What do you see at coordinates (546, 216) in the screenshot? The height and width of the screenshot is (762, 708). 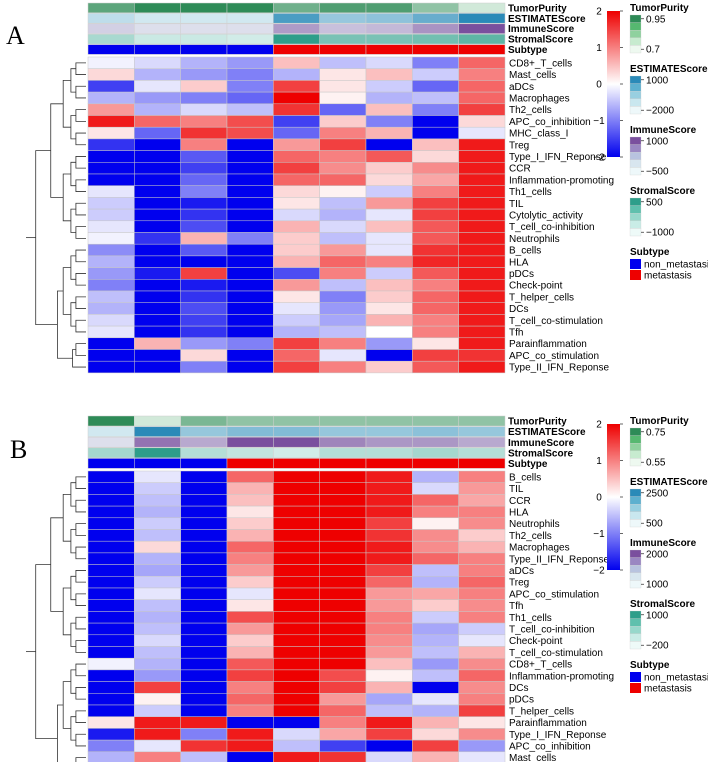 I see `row-label-cytolytic-activity: Cytolytic_activity` at bounding box center [546, 216].